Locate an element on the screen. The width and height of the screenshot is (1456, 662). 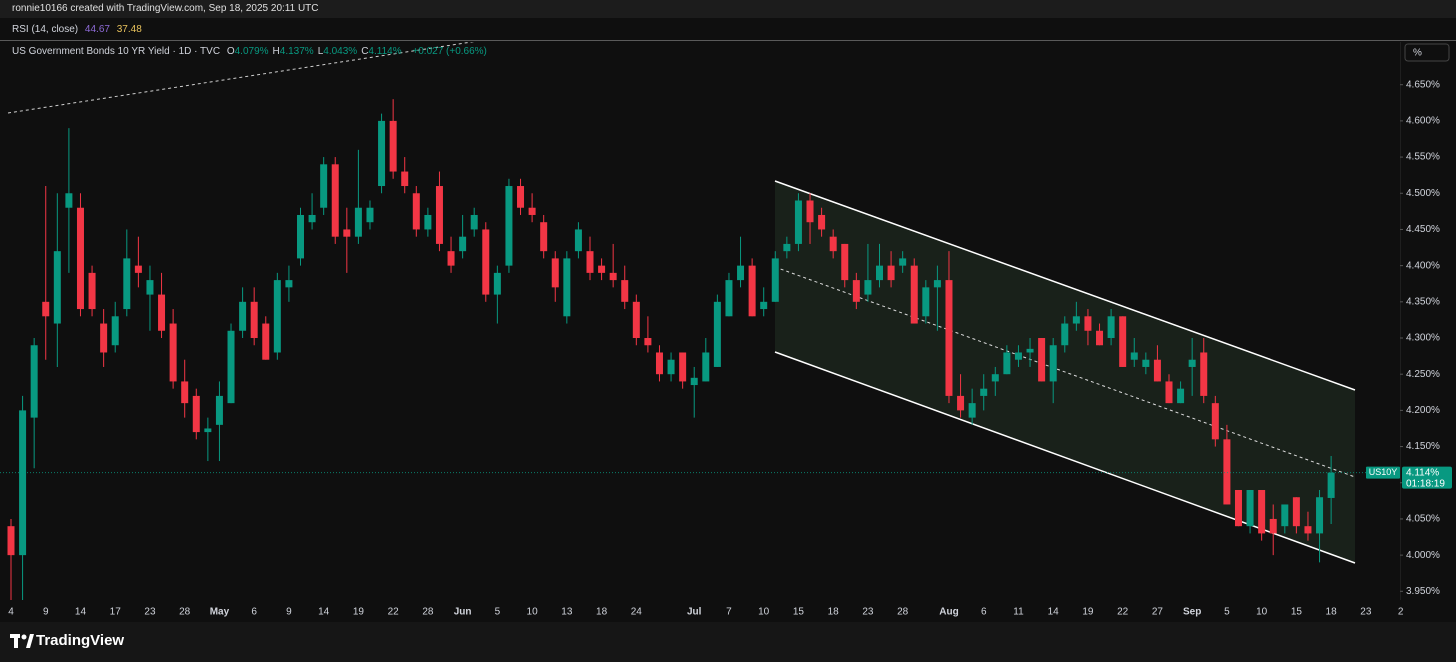
unit-box is located at coordinates (1427, 52).